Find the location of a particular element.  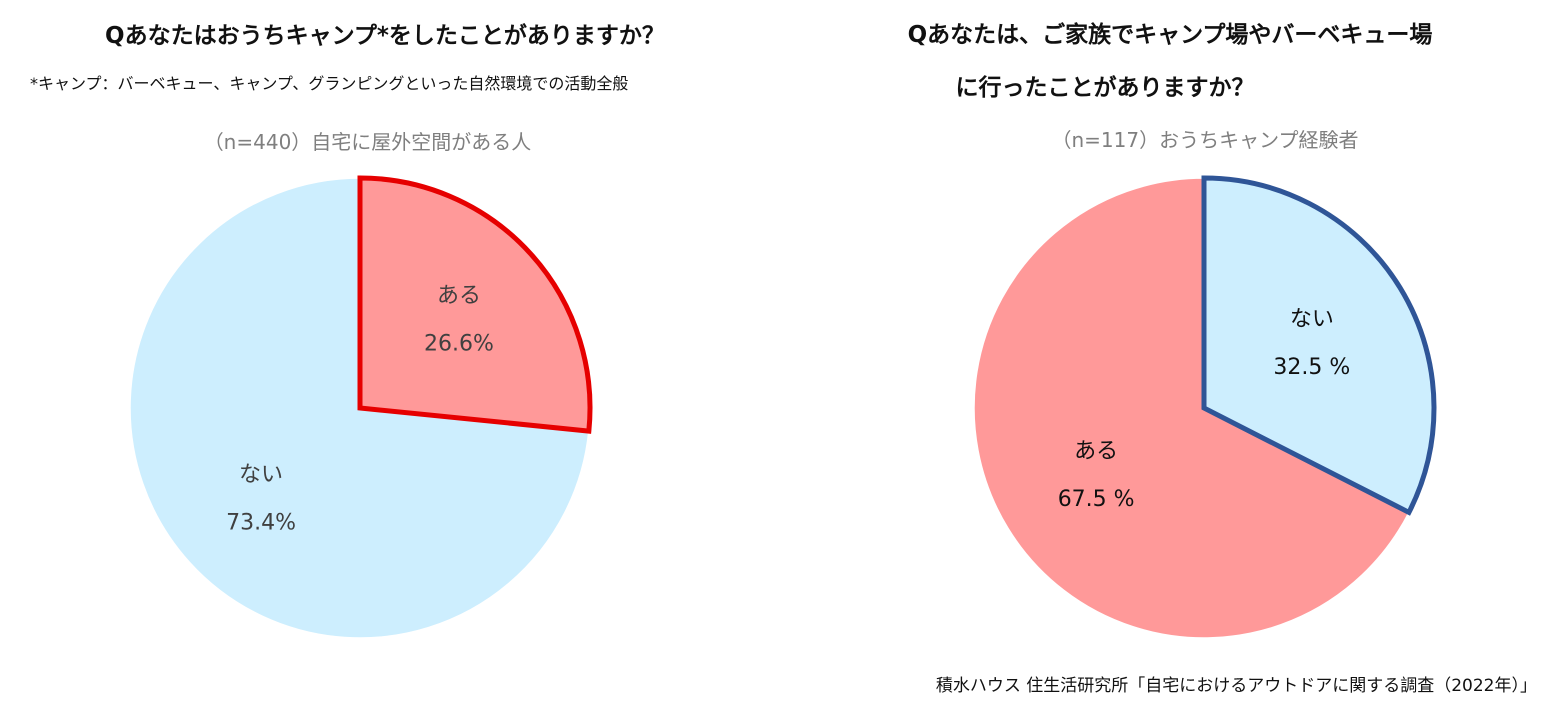

slice-value-label: 26.6% is located at coordinates (459, 344).